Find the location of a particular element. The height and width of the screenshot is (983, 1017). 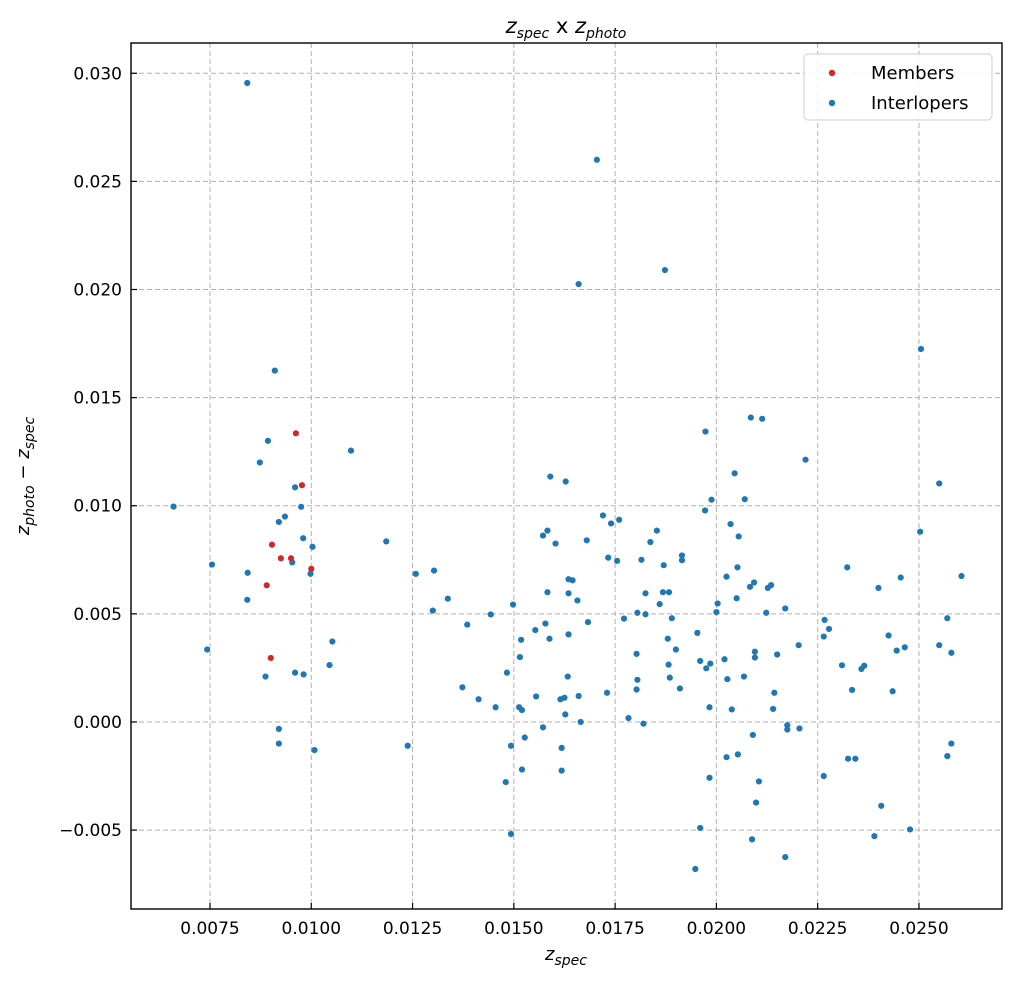

y-tick-label: 0.000 is located at coordinates (97, 723).